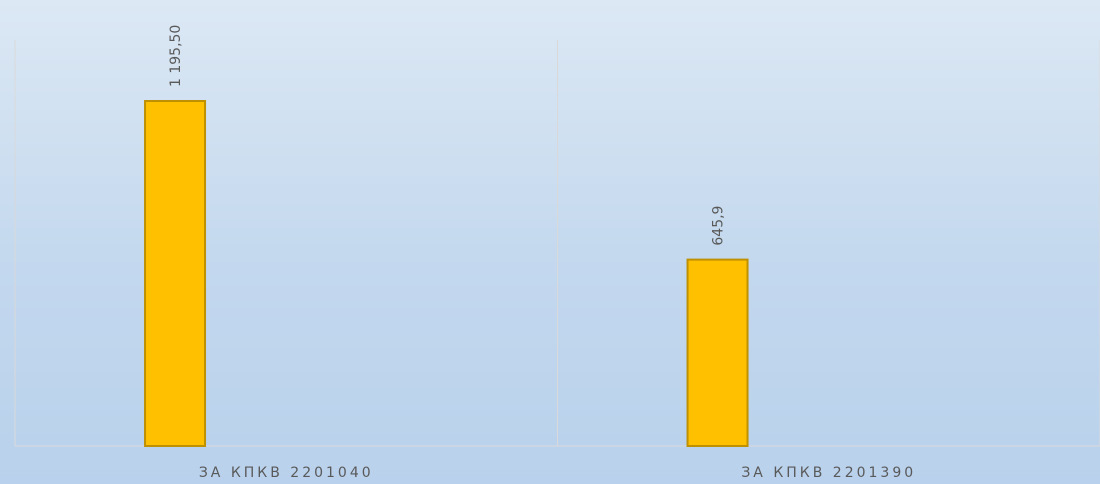 This screenshot has width=1100, height=484. What do you see at coordinates (286, 473) in the screenshot?
I see `x-tick-label: ЗА КПКВ 2201040` at bounding box center [286, 473].